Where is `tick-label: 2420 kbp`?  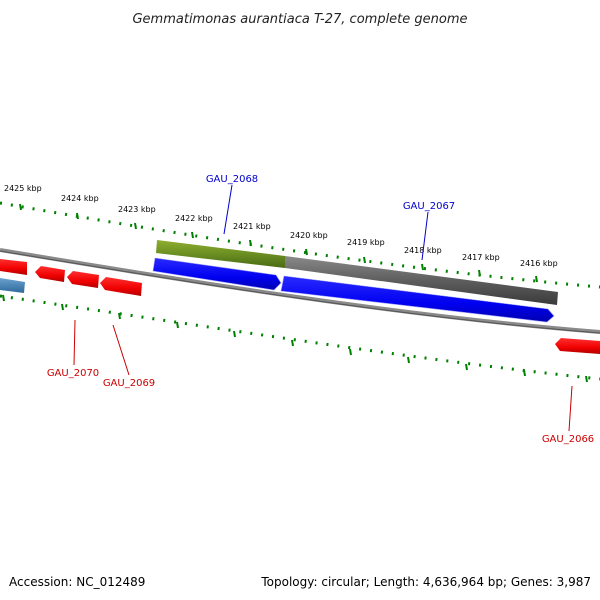
tick-label: 2420 kbp is located at coordinates (309, 235).